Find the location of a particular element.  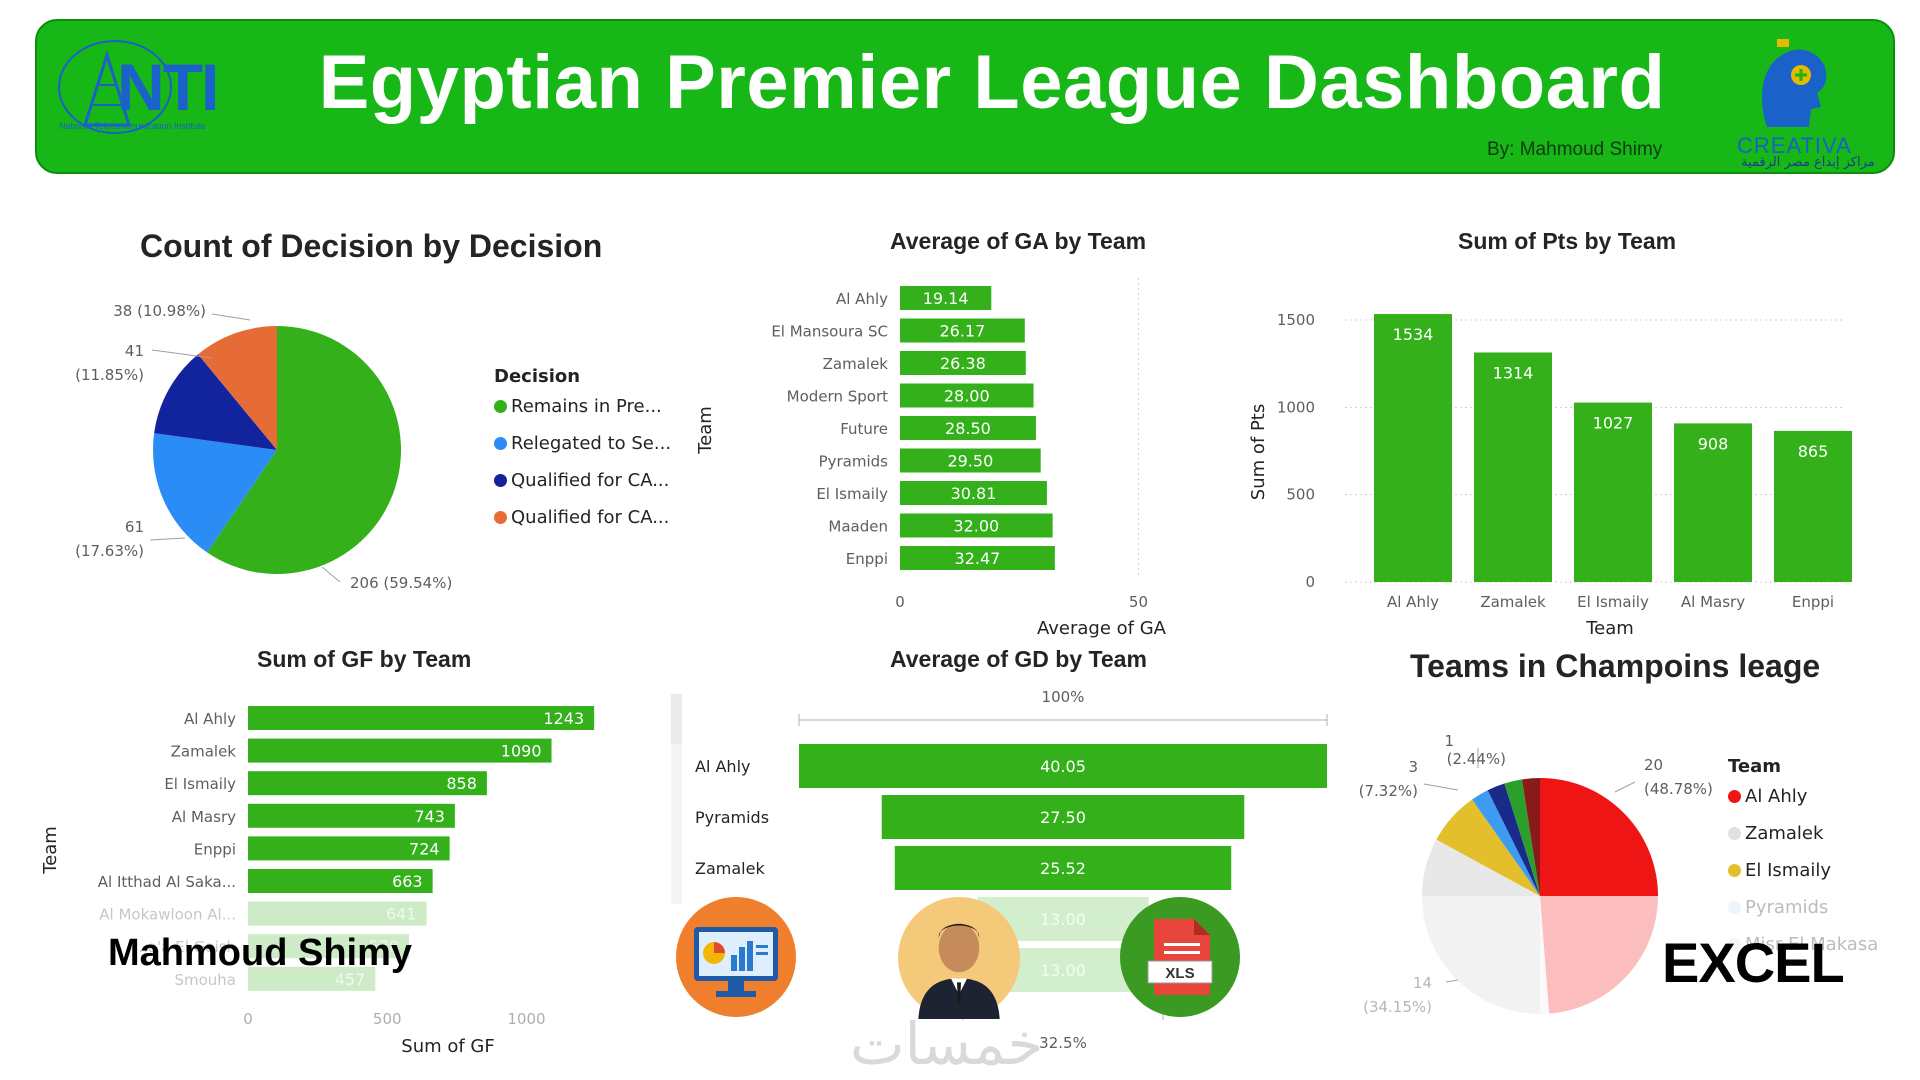

cl-legend-item: Pyramids is located at coordinates (1778, 907).